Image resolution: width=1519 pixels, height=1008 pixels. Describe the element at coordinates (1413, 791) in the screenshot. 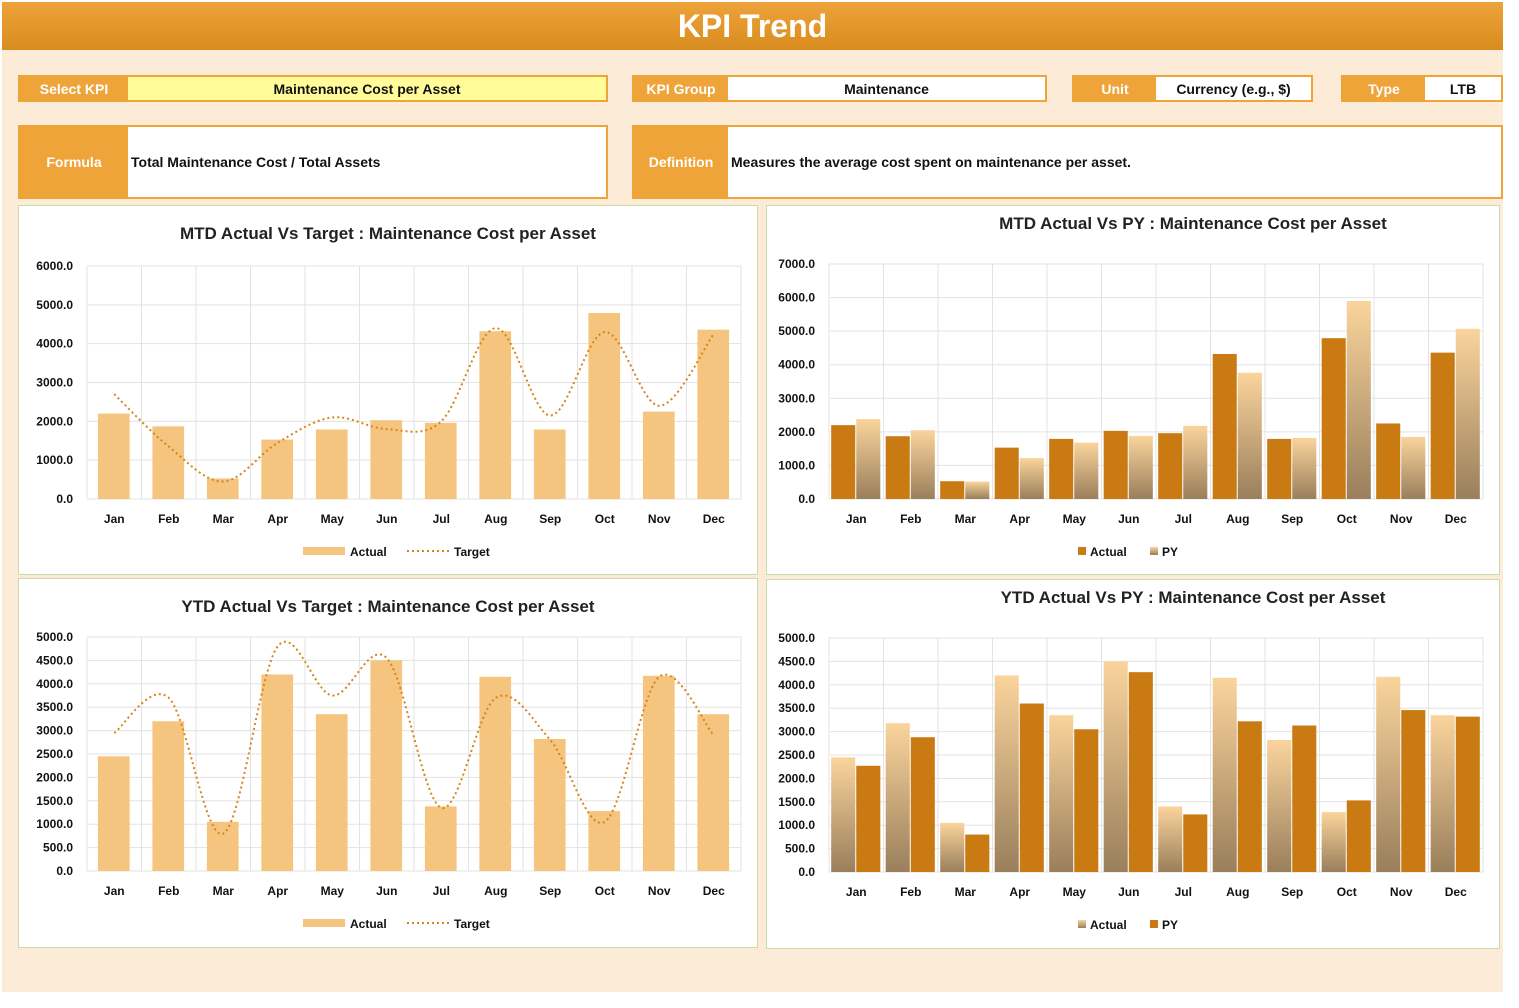

I see `bar-py-nov` at that location.